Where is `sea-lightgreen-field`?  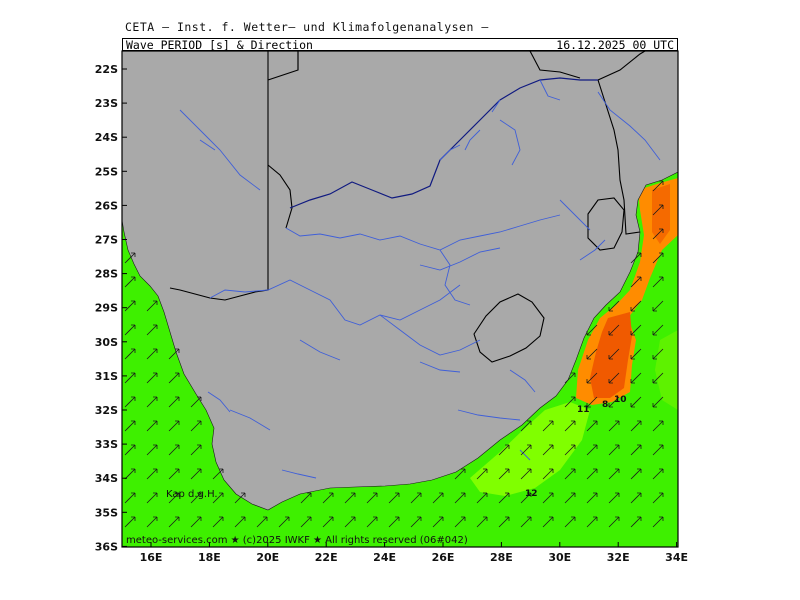 sea-lightgreen-field is located at coordinates (530, 449).